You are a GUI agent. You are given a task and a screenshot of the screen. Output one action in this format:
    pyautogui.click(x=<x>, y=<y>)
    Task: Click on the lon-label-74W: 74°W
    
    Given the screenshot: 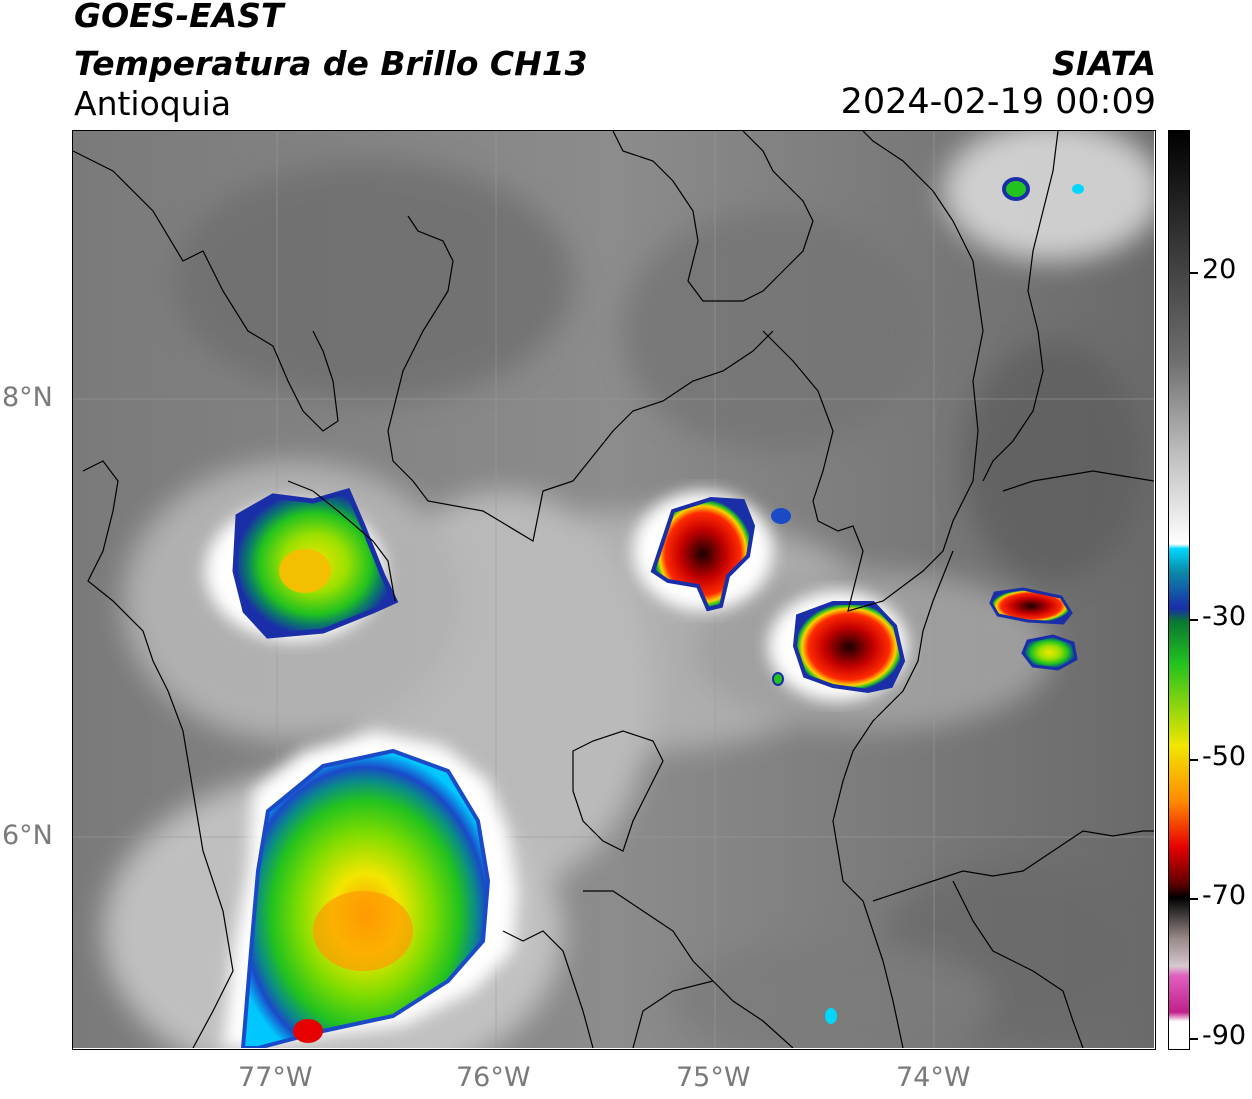 What is the action you would take?
    pyautogui.click(x=933, y=1077)
    